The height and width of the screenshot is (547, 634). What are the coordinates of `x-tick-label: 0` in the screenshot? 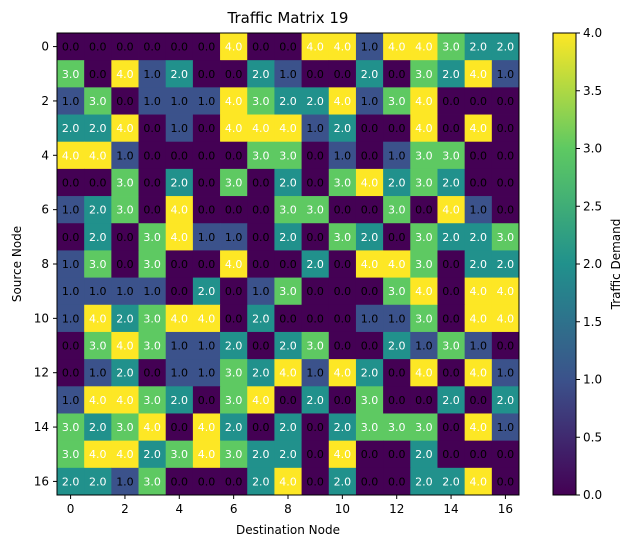 It's located at (71, 509).